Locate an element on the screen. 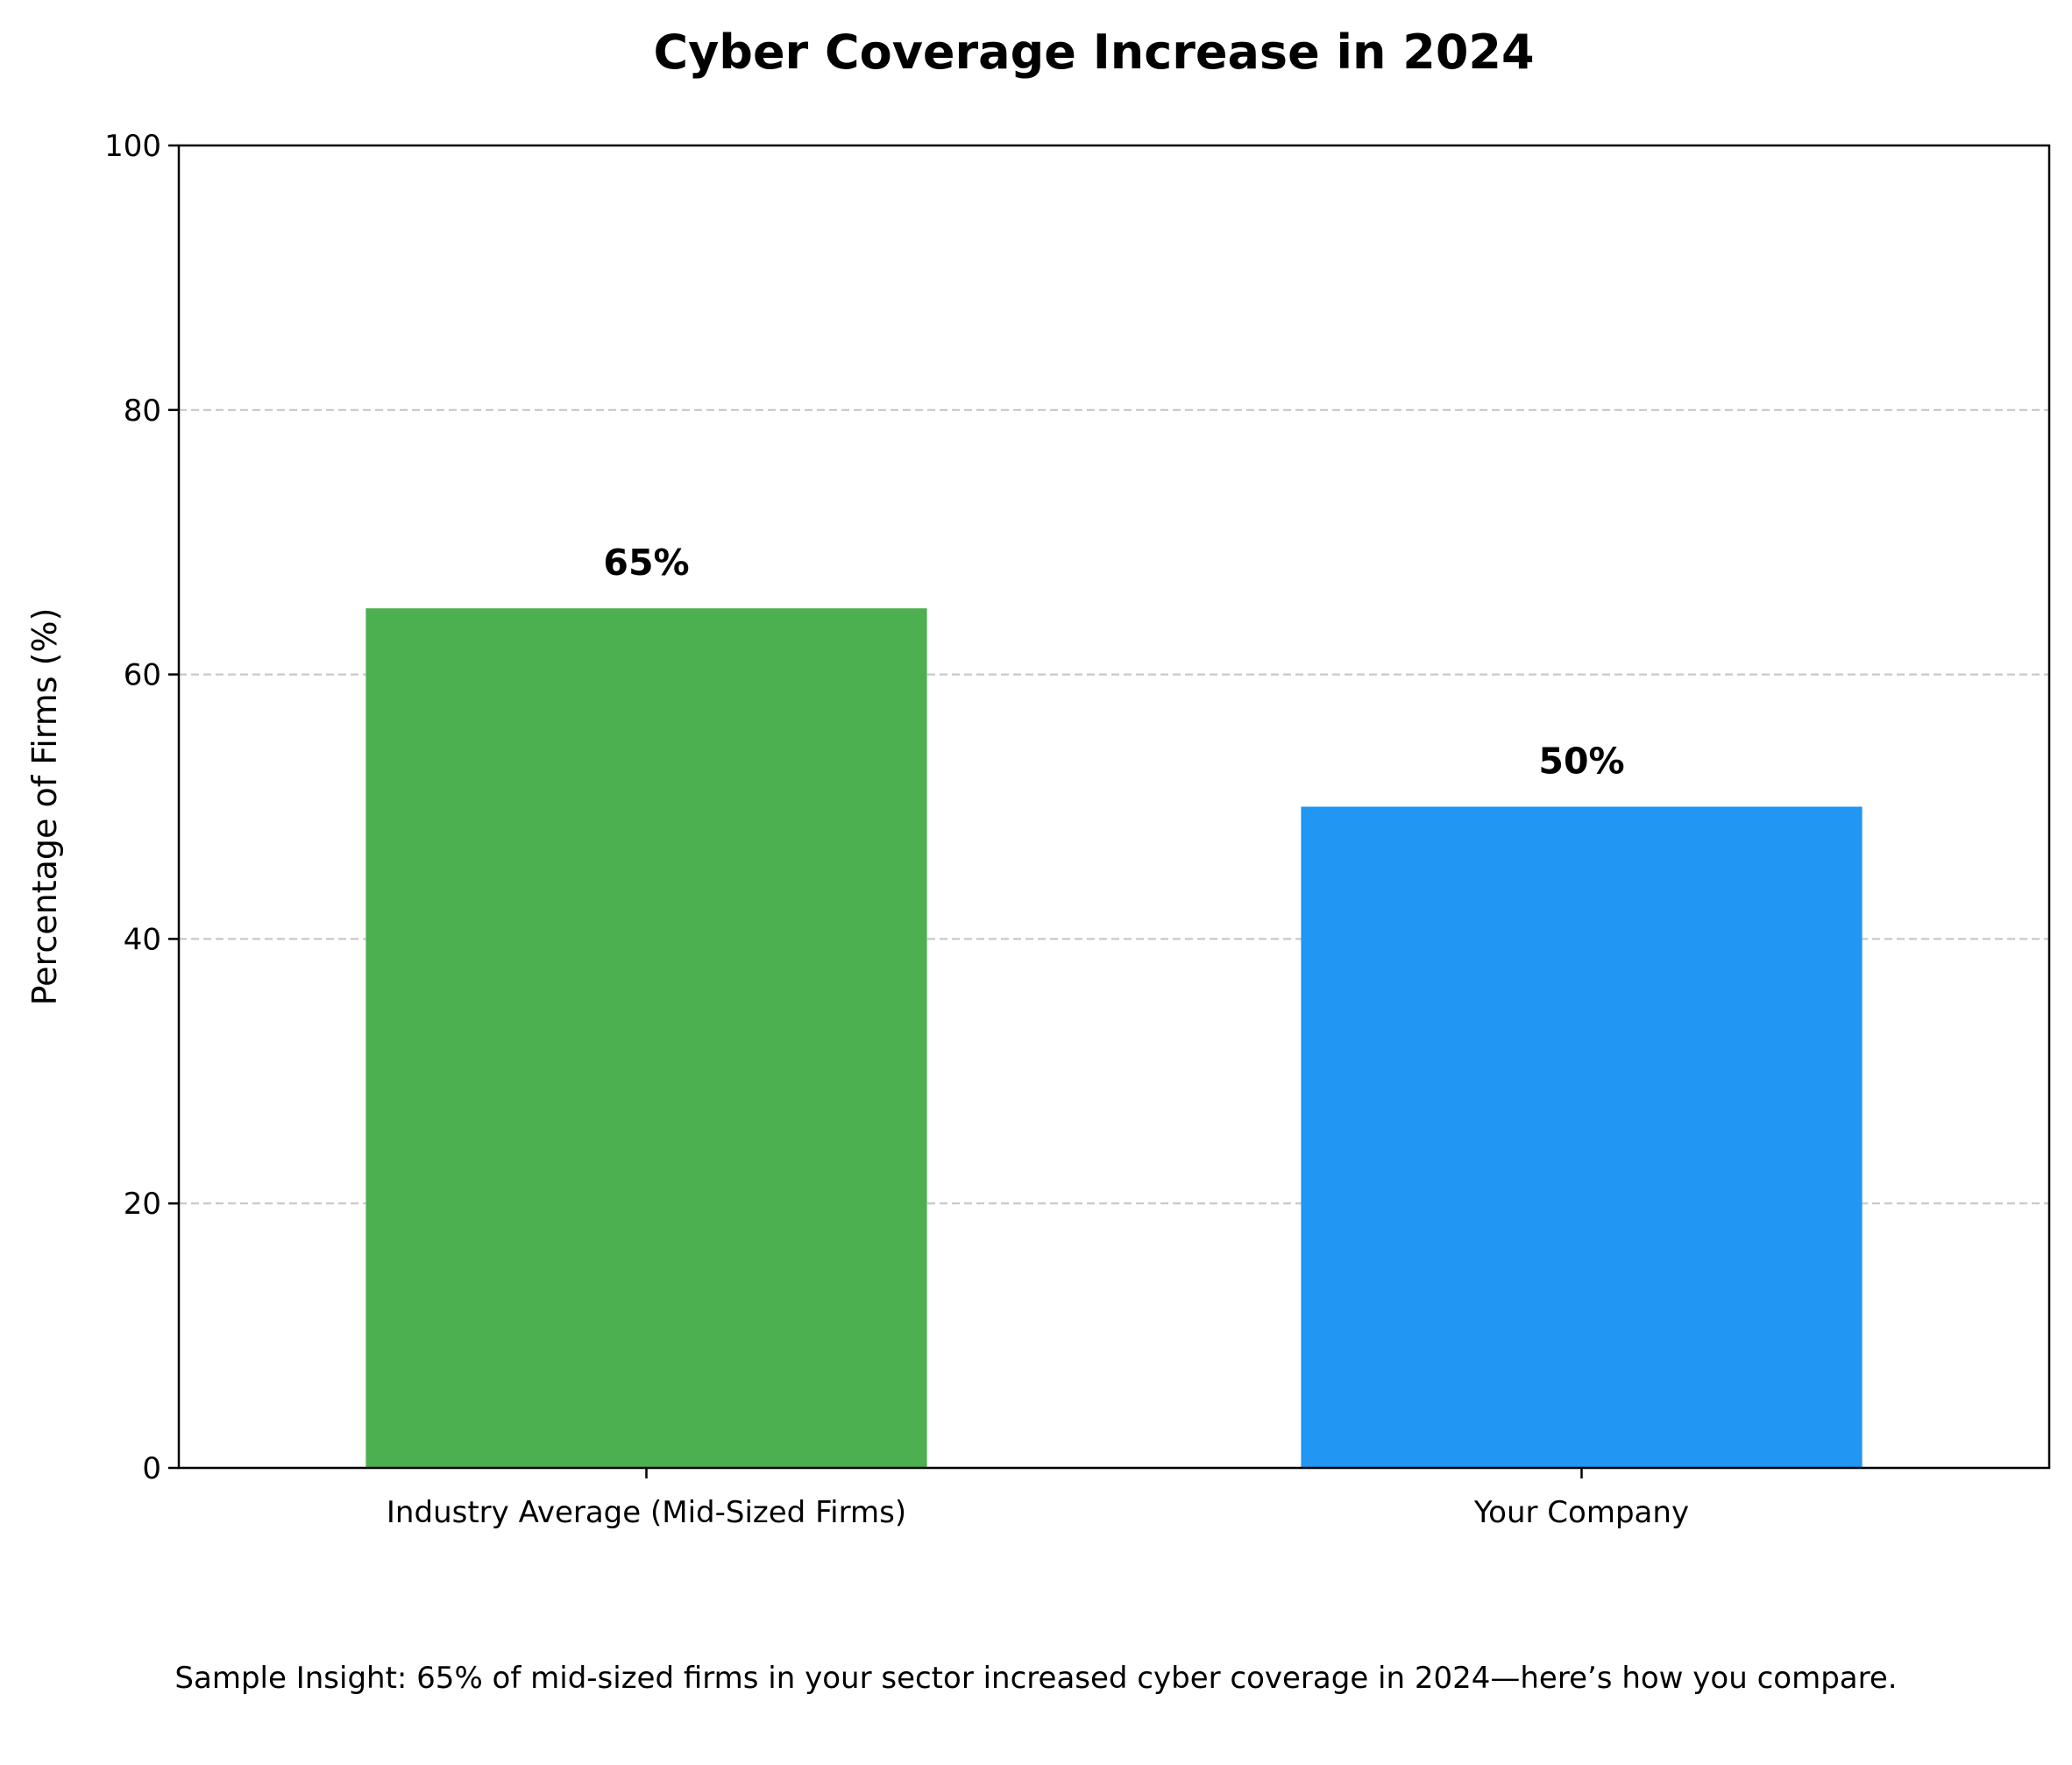 This screenshot has height=1765, width=2072. y-tick-label: 40 is located at coordinates (142, 939).